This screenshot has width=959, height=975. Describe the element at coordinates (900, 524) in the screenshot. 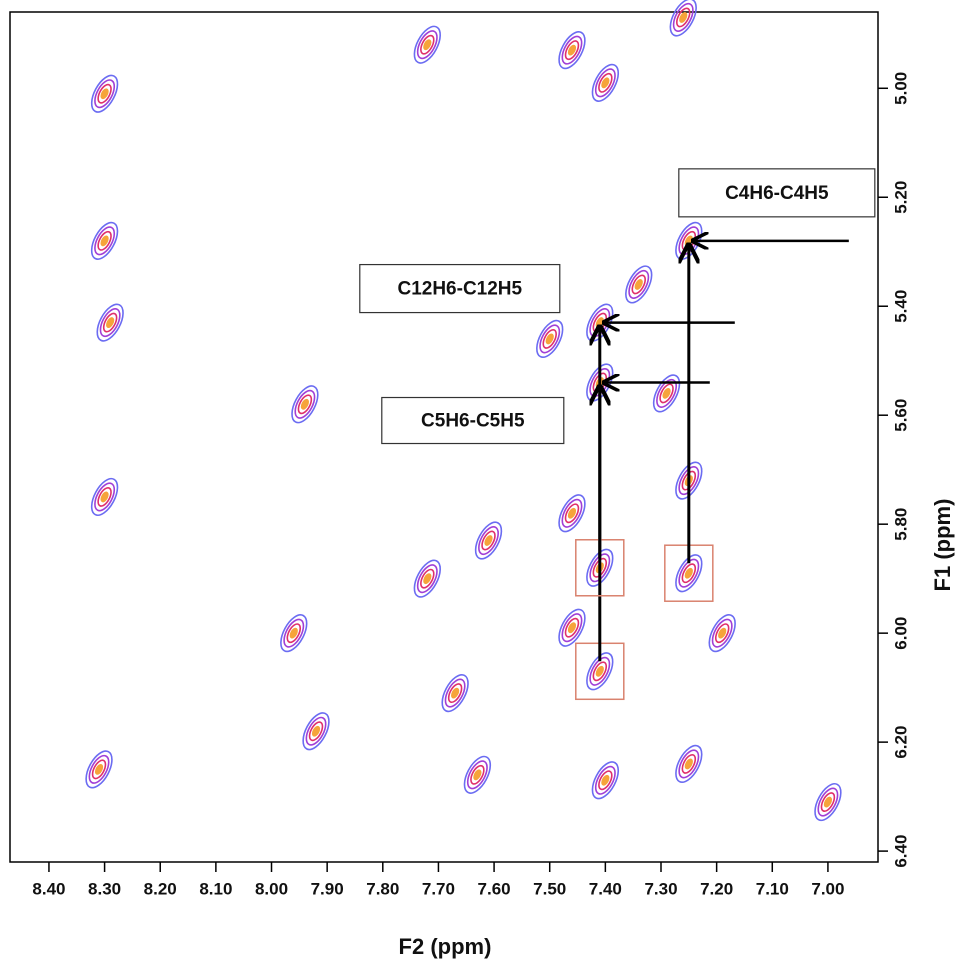

I see `y-tick-label: 5.80` at that location.